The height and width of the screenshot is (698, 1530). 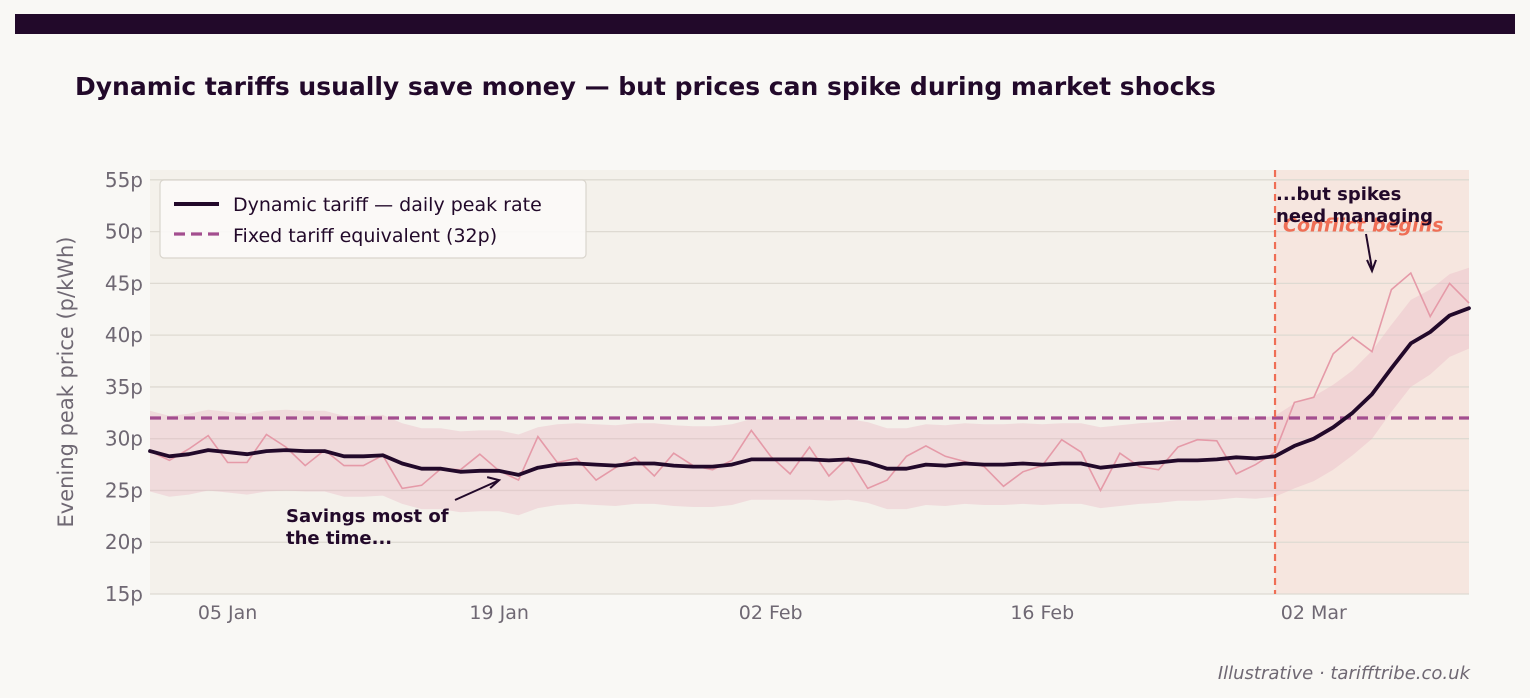 I want to click on annotation-spikes: ...but spikes need managing, so click(x=1354, y=205).